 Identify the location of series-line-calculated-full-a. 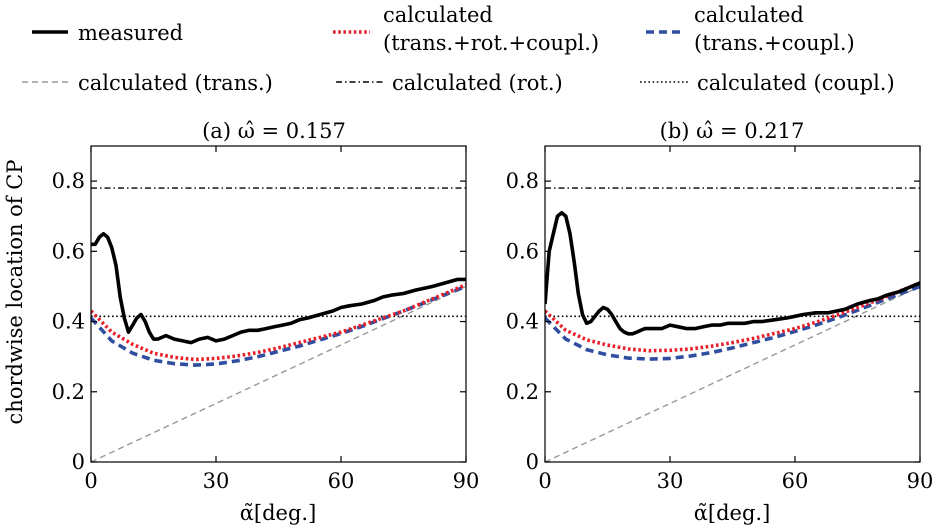
(278, 322).